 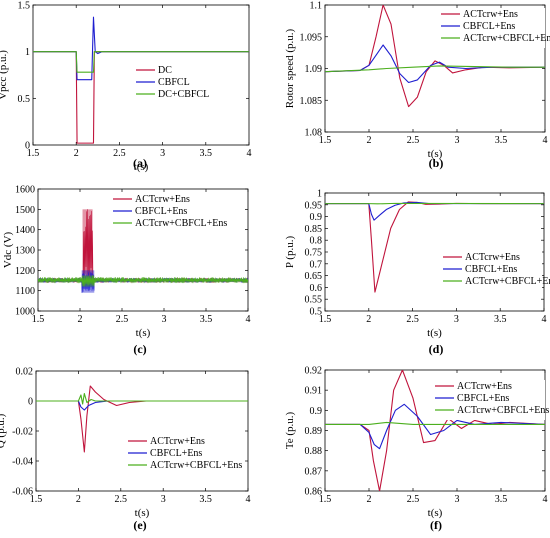 I want to click on y-tick-label: 0.88, so click(x=314, y=451).